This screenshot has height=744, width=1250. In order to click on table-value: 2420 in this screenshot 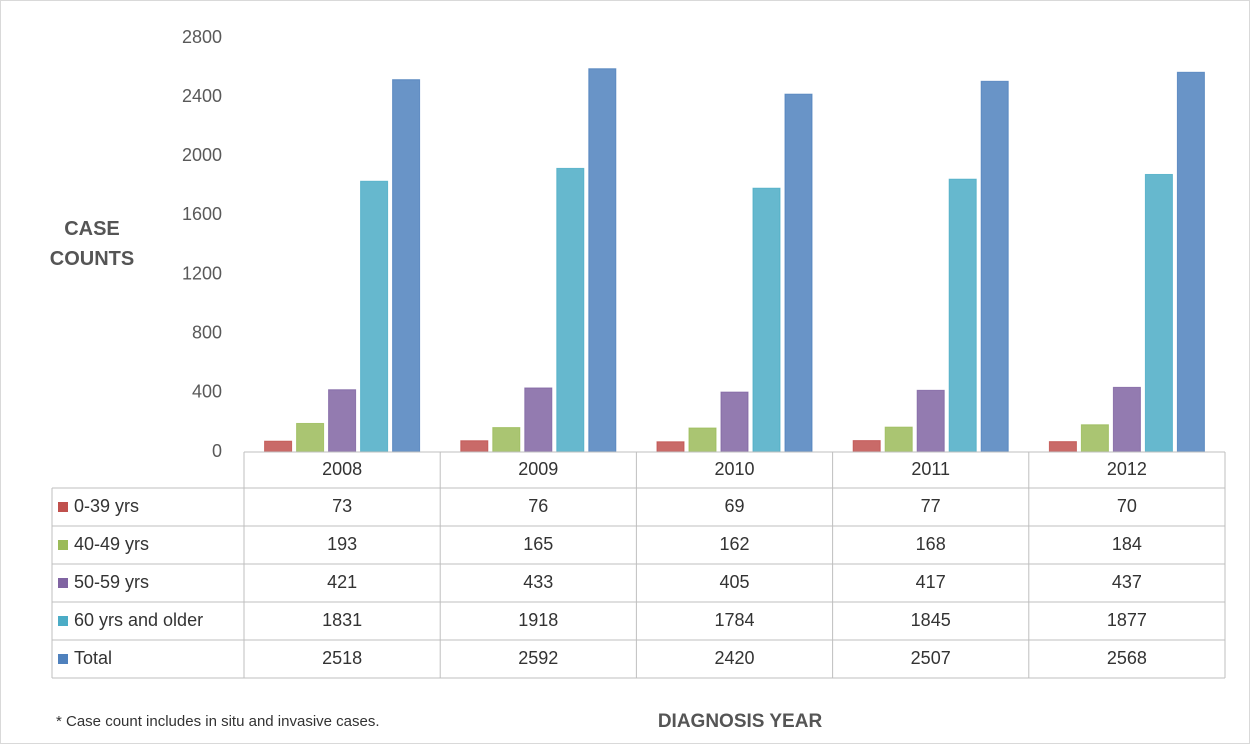, I will do `click(734, 658)`.